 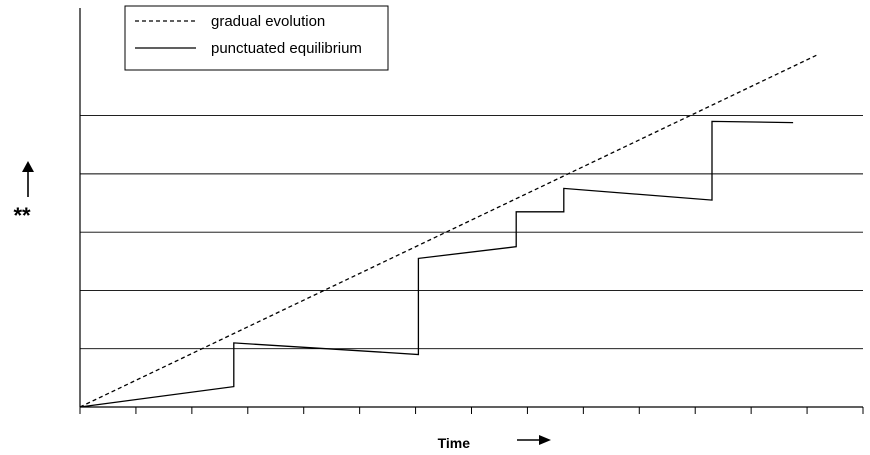 What do you see at coordinates (22, 215) in the screenshot?
I see `y-axis-label: **` at bounding box center [22, 215].